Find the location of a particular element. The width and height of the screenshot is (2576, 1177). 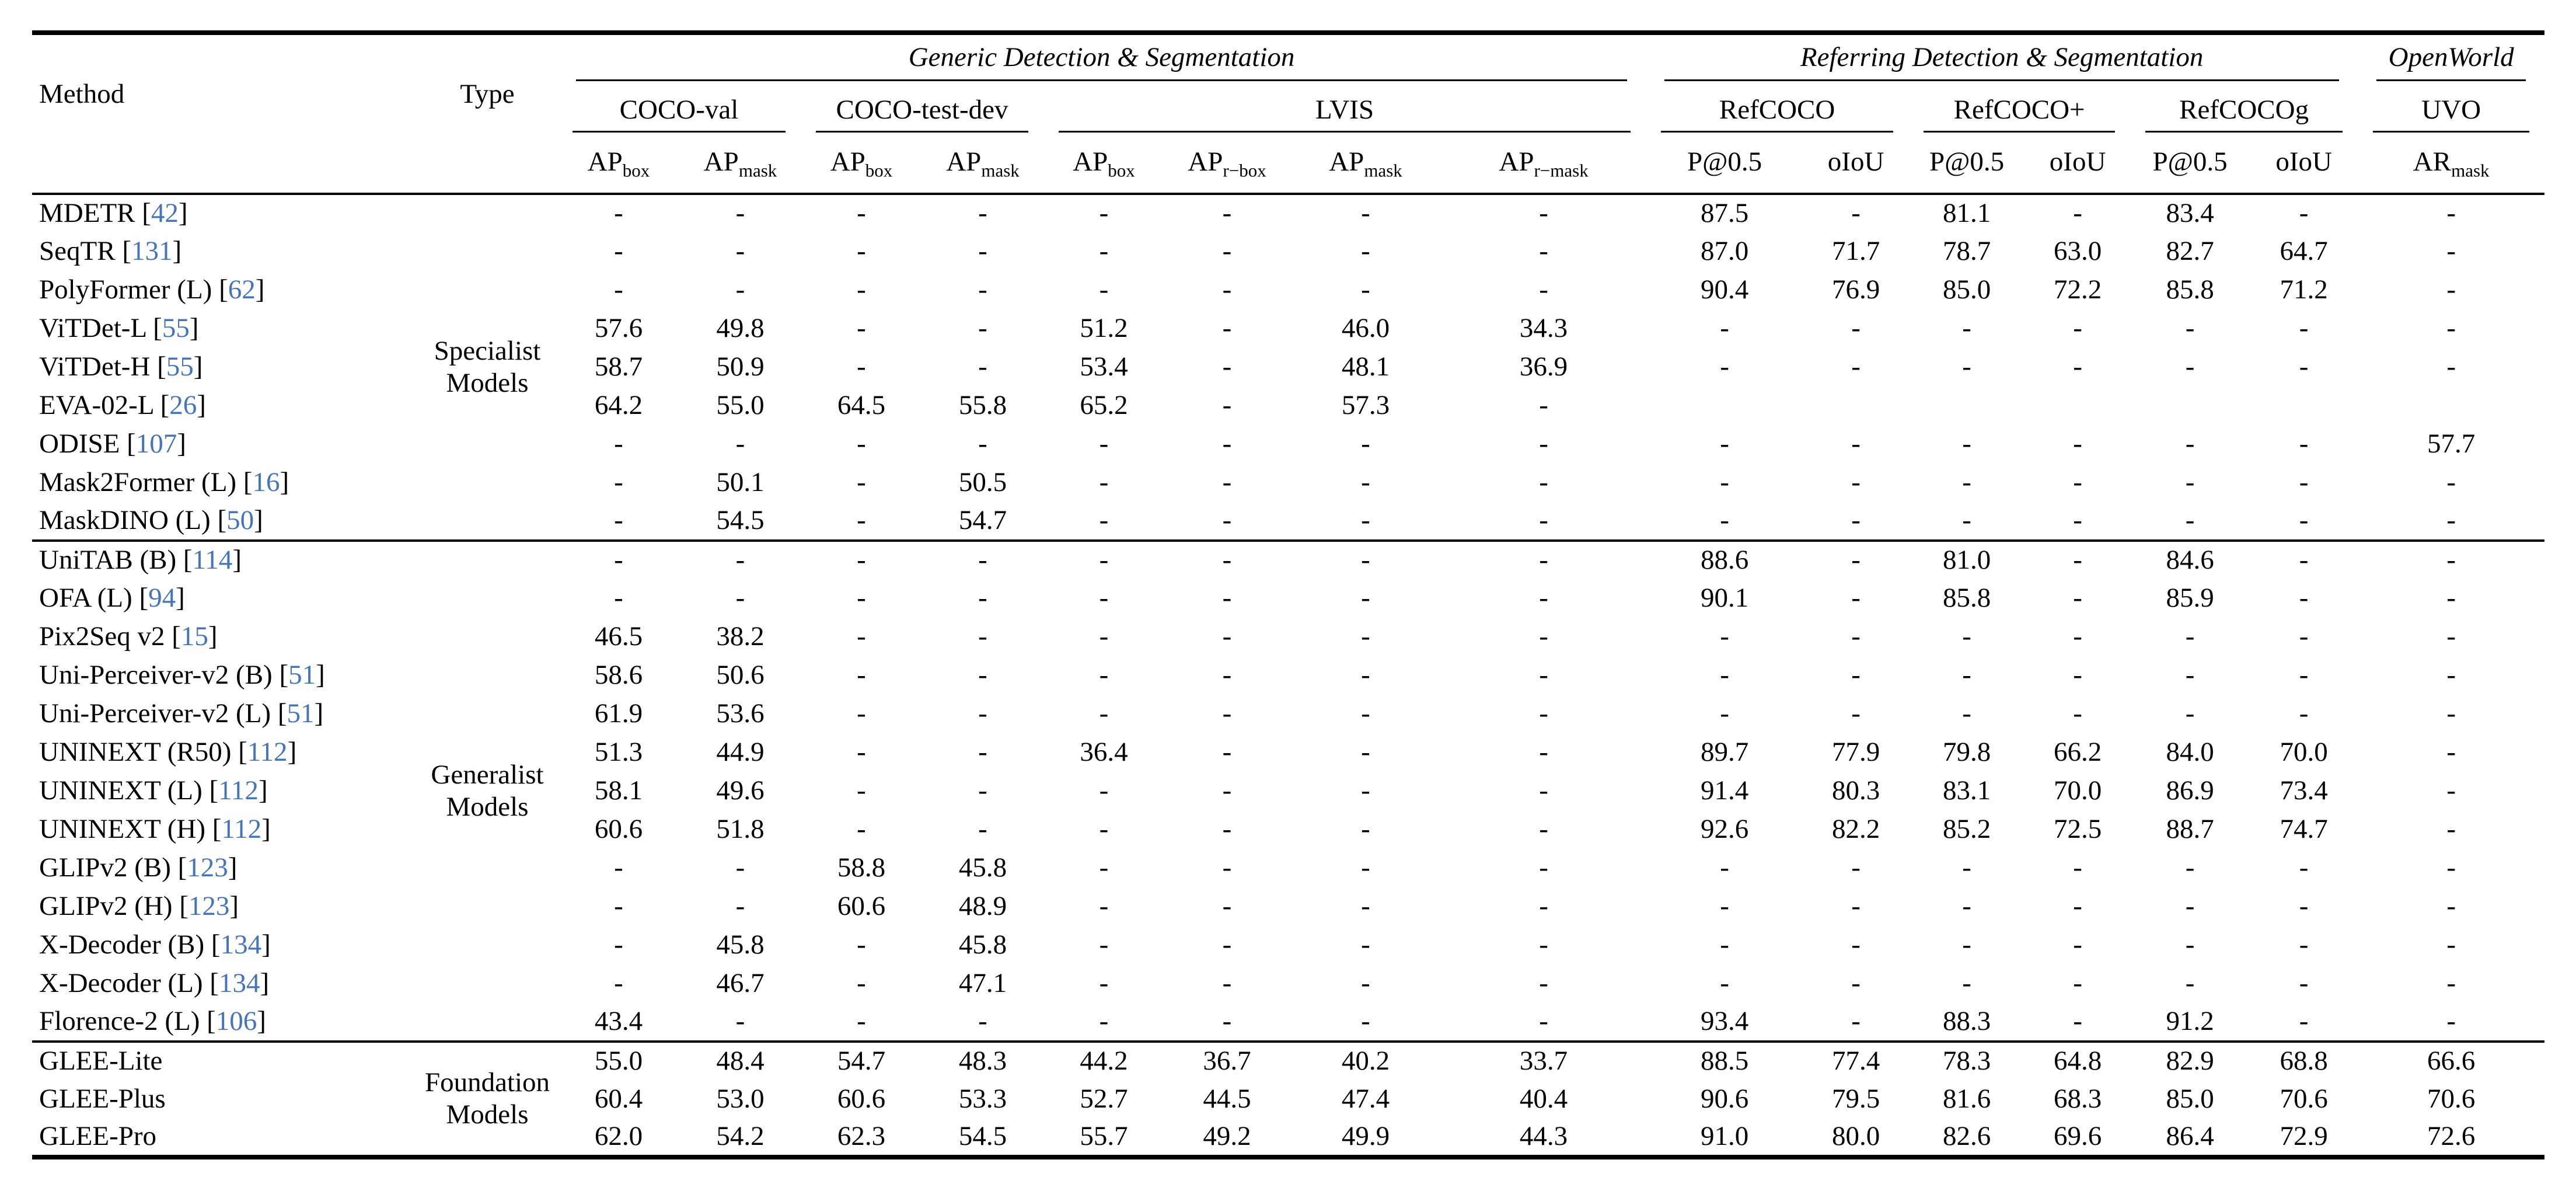

method-name: UNINEXT (L) is located at coordinates (121, 791).